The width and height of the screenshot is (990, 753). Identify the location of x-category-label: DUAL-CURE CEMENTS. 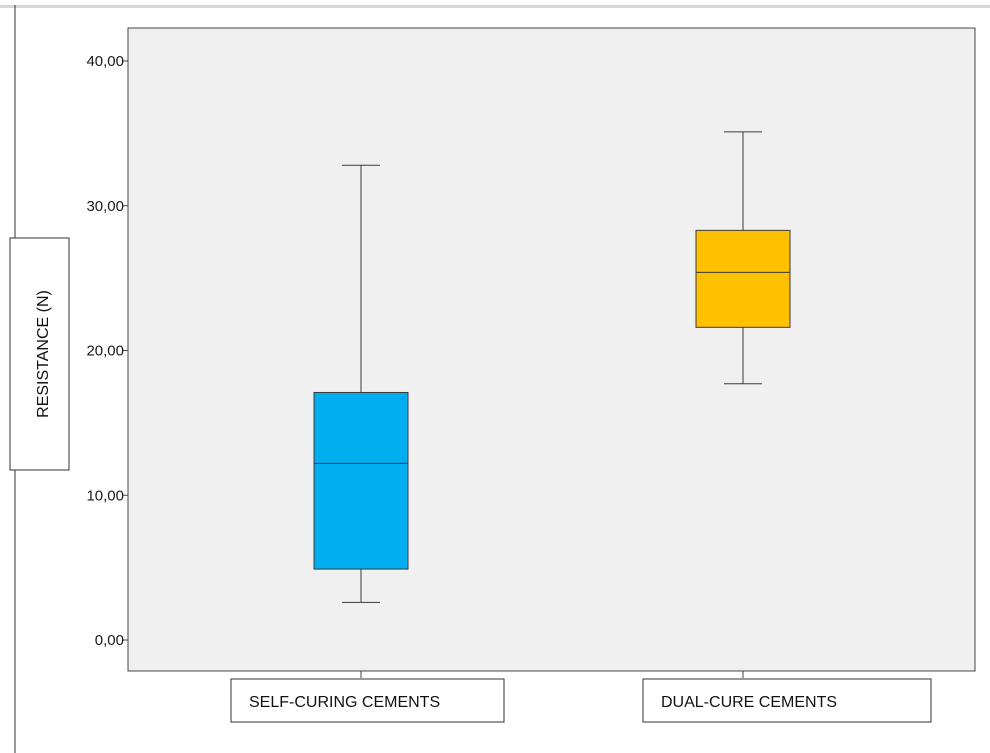
(749, 702).